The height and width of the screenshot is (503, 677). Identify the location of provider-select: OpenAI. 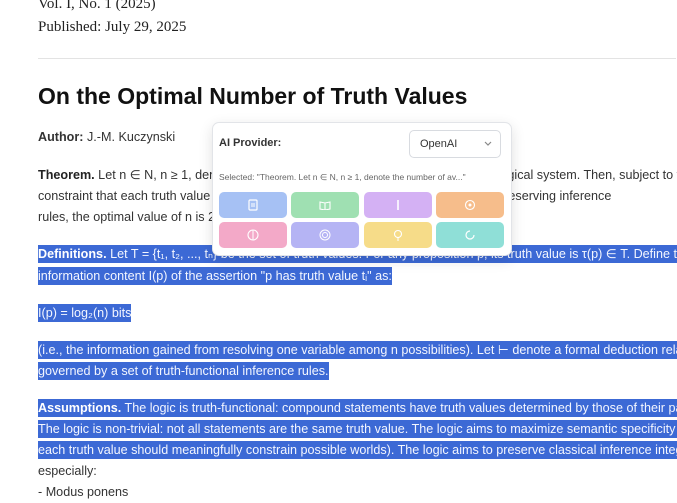
(455, 144).